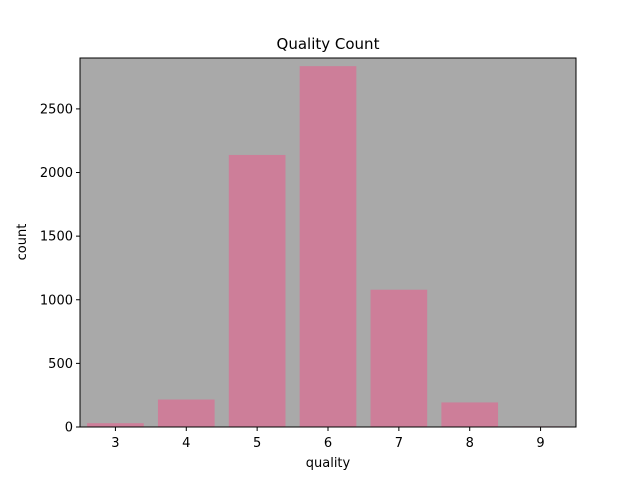 This screenshot has height=480, width=640. What do you see at coordinates (328, 463) in the screenshot?
I see `x-axis-label: quality` at bounding box center [328, 463].